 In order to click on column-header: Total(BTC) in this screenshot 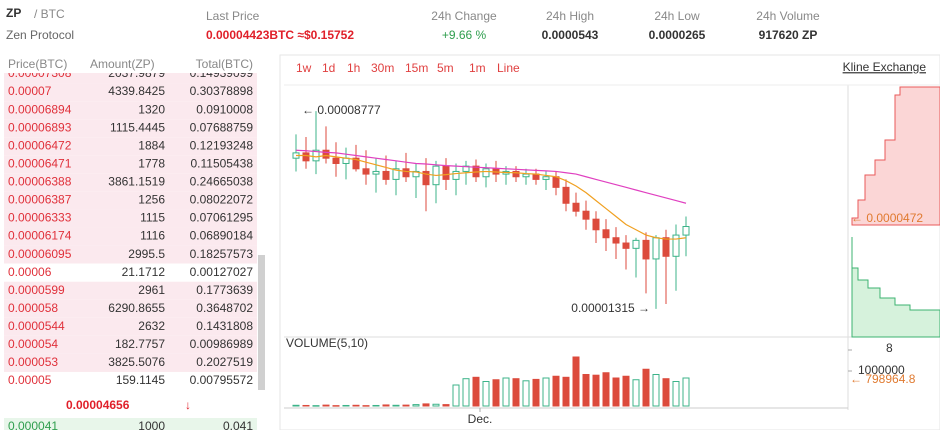, I will do `click(224, 64)`.